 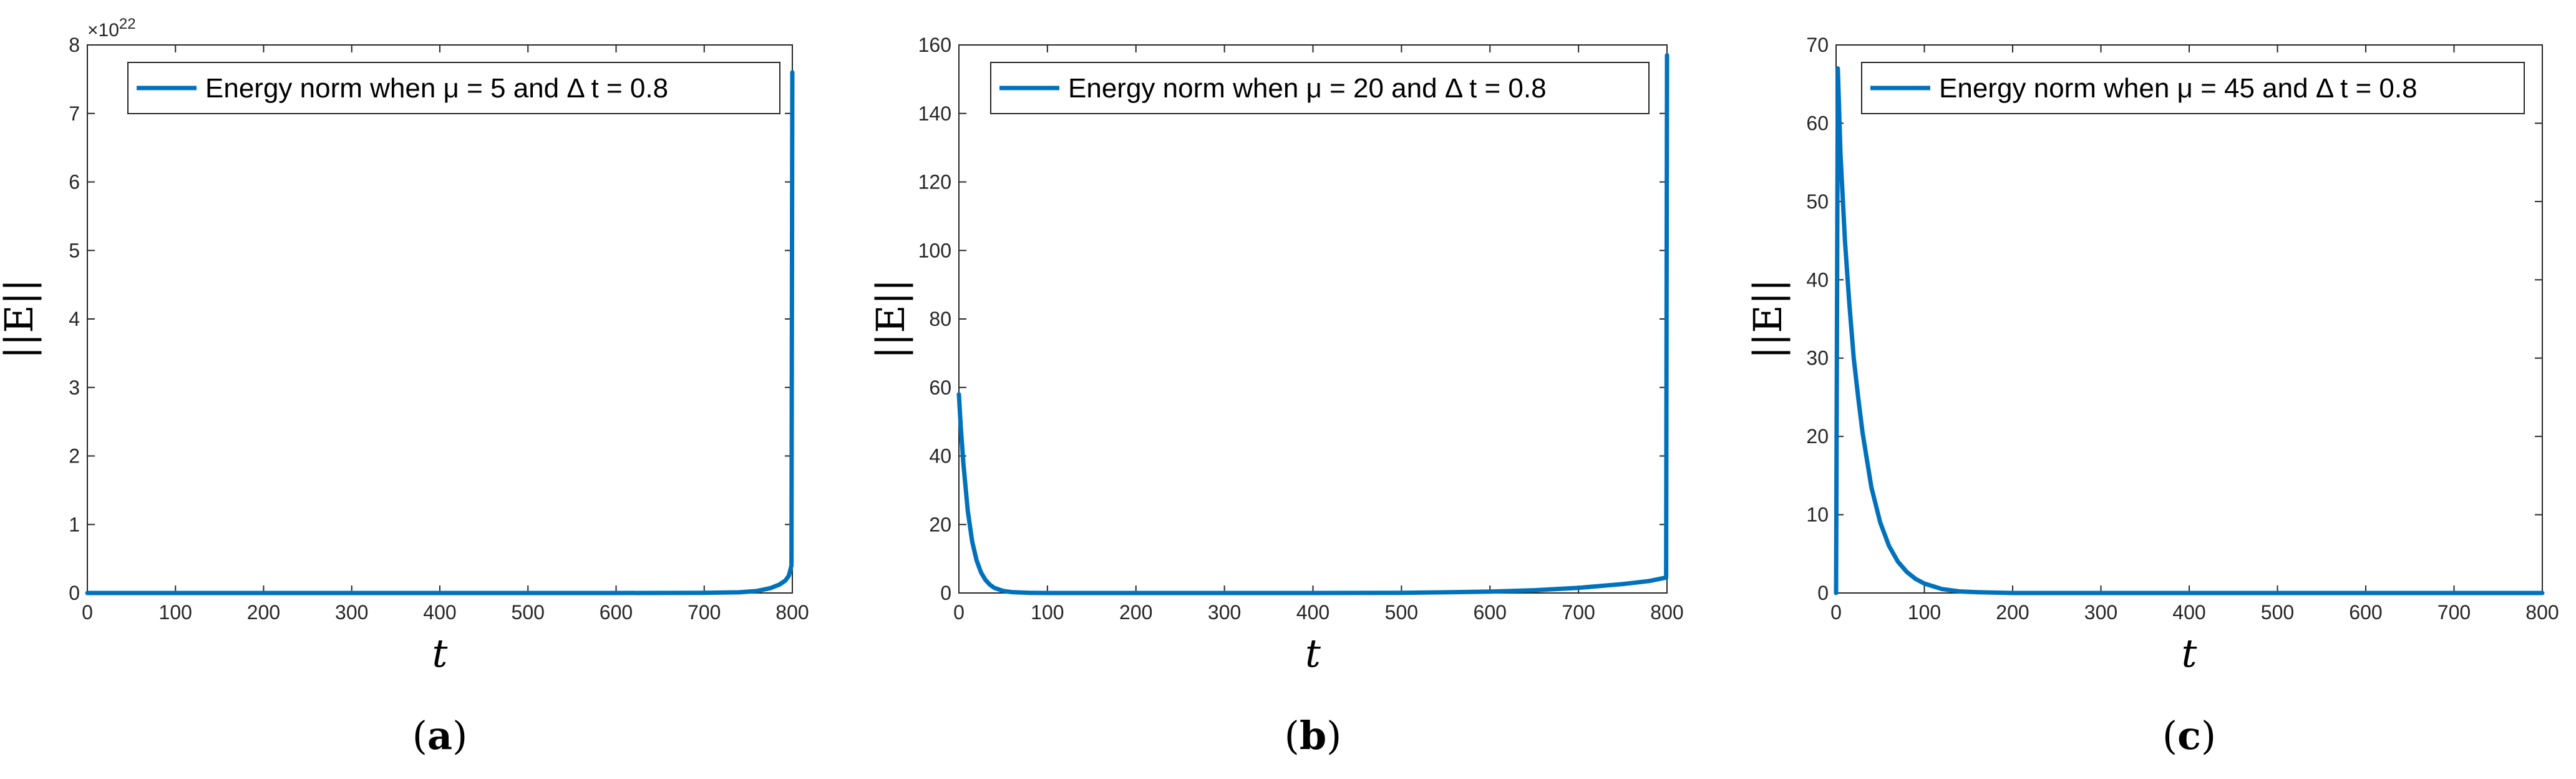 I want to click on panel-caption: (a), so click(x=440, y=735).